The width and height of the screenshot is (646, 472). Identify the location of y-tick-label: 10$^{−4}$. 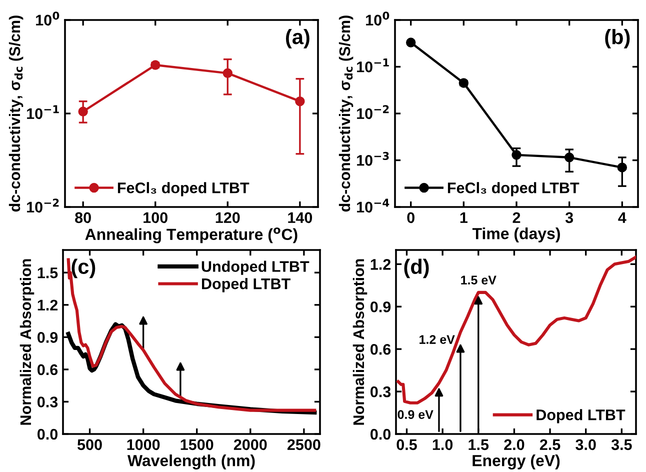
(373, 205).